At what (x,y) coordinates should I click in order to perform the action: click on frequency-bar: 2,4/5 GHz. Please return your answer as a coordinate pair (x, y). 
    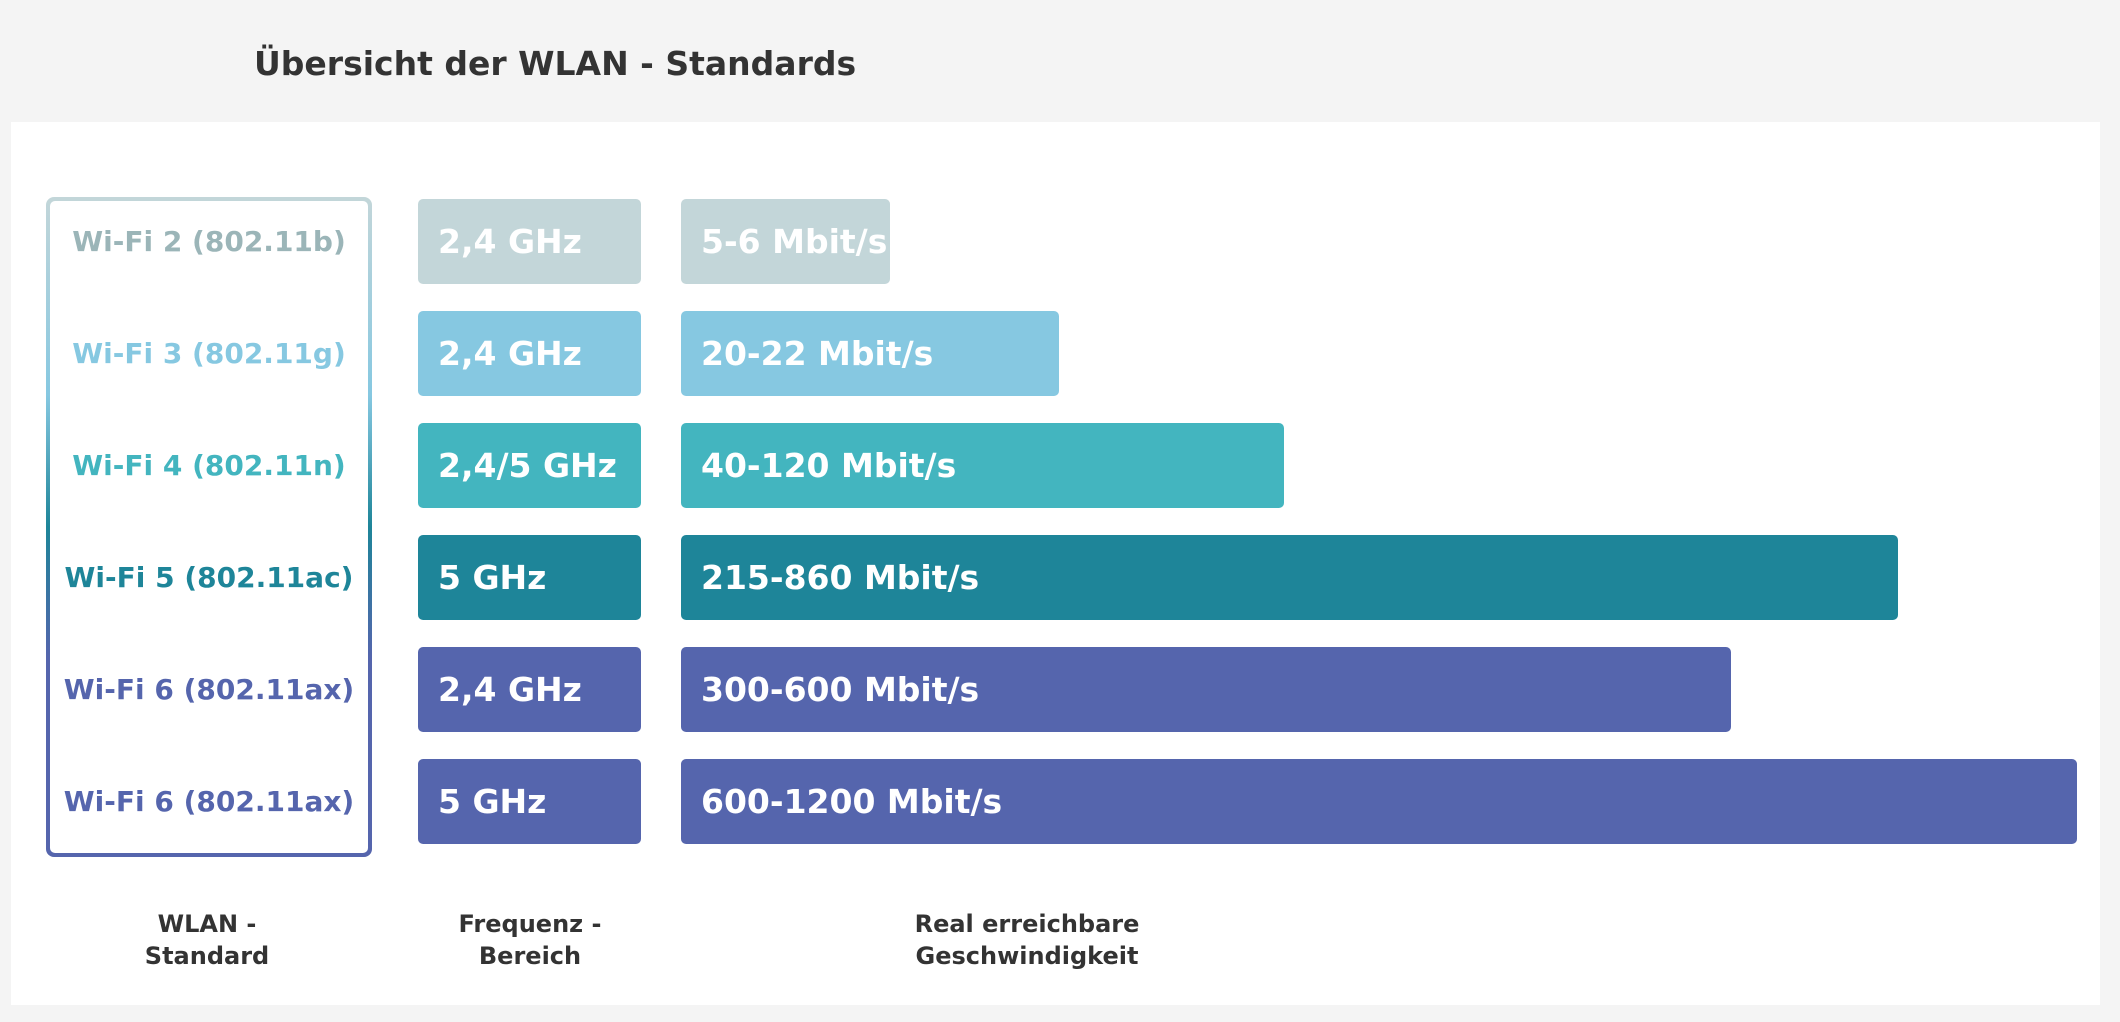
    Looking at the image, I should click on (529, 465).